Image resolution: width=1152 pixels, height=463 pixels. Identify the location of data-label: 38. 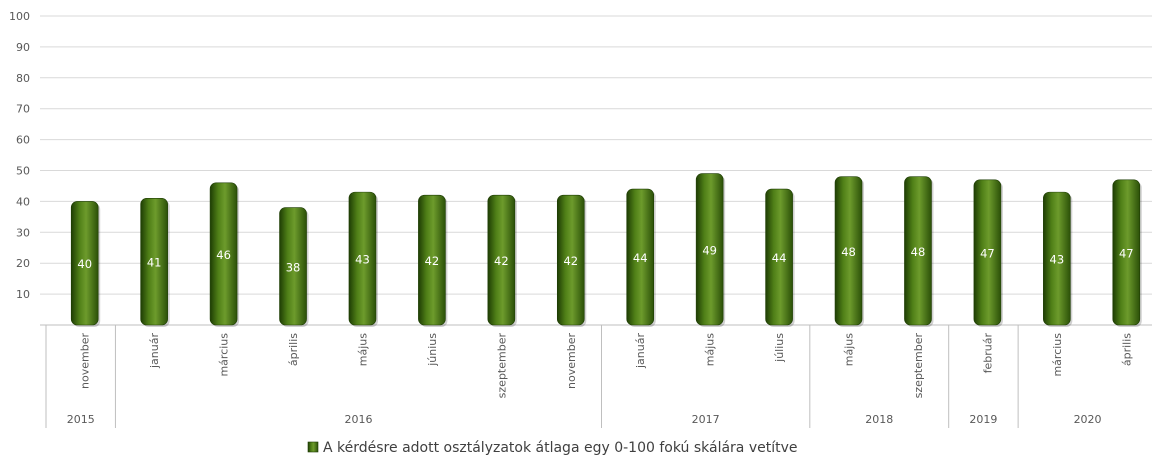
(293, 267).